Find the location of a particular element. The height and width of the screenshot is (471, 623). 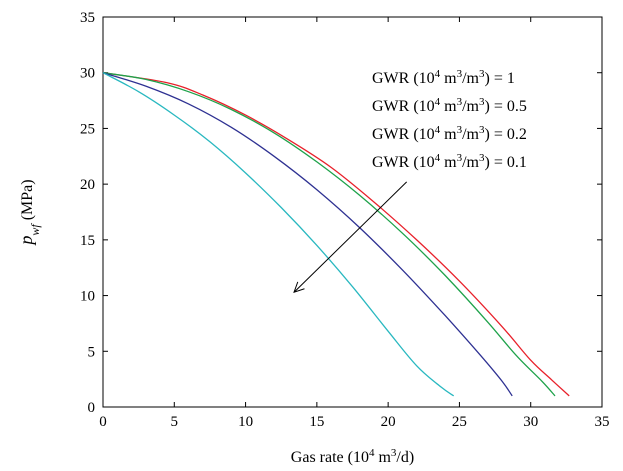

y-tick-label: 30 is located at coordinates (87, 74).